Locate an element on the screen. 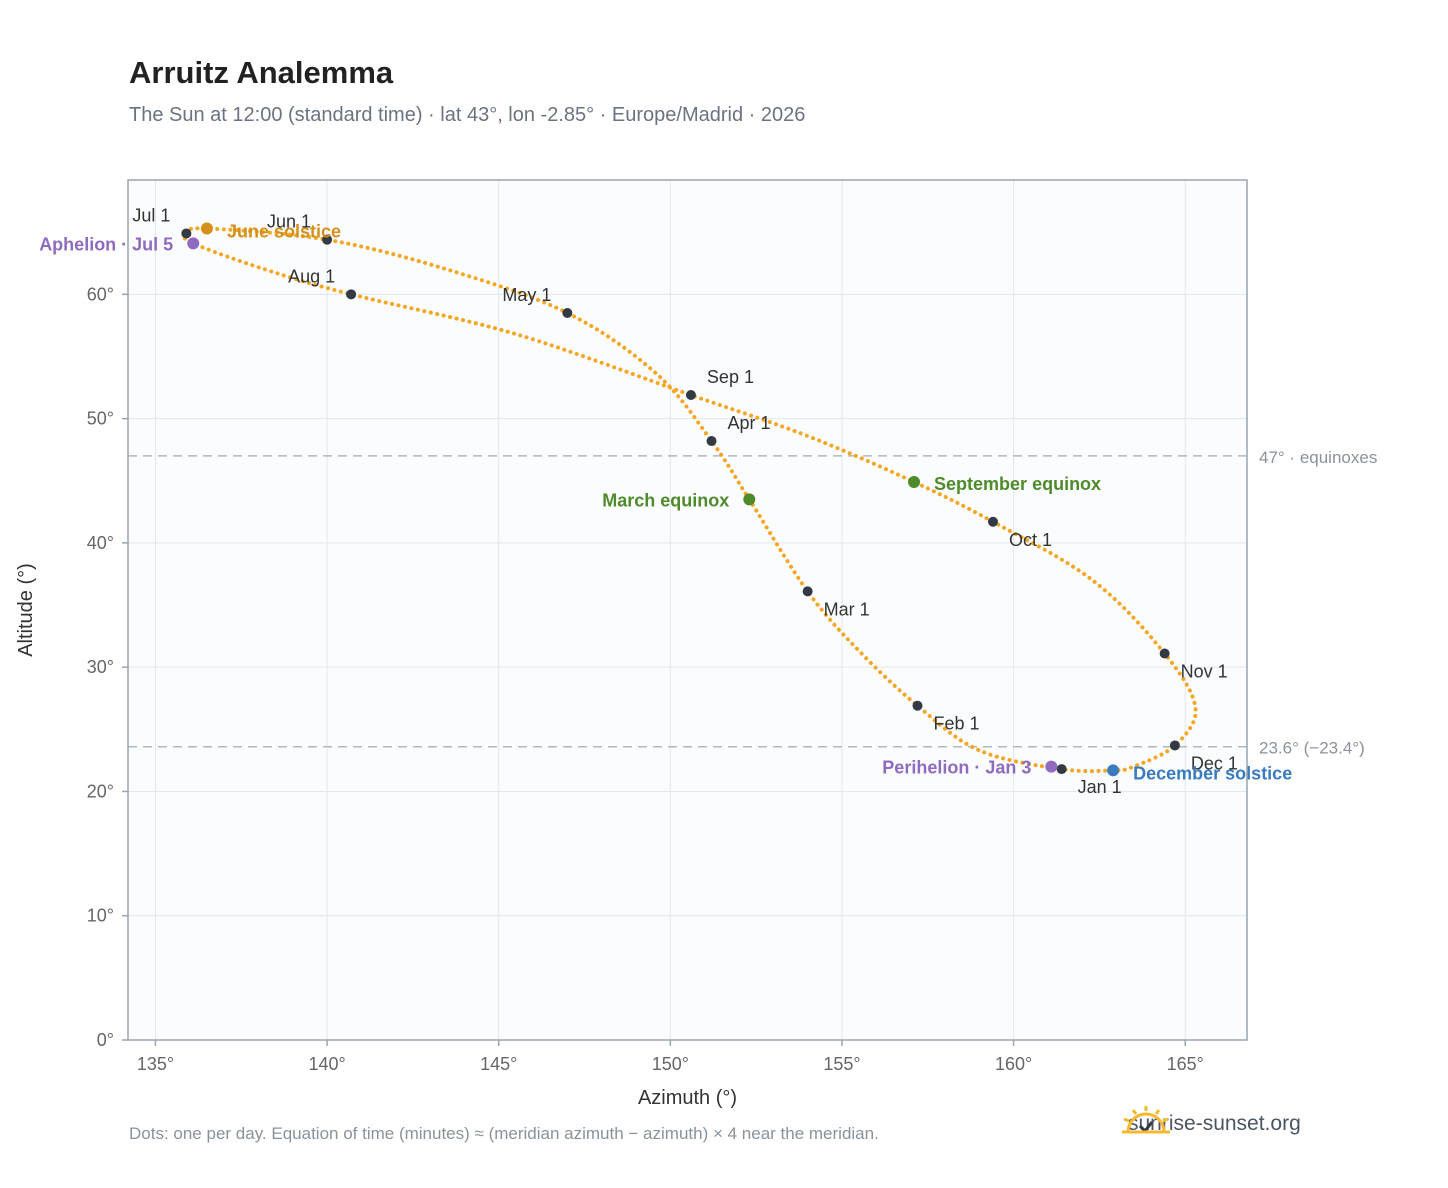  month-label: Dec 1 is located at coordinates (1214, 763).